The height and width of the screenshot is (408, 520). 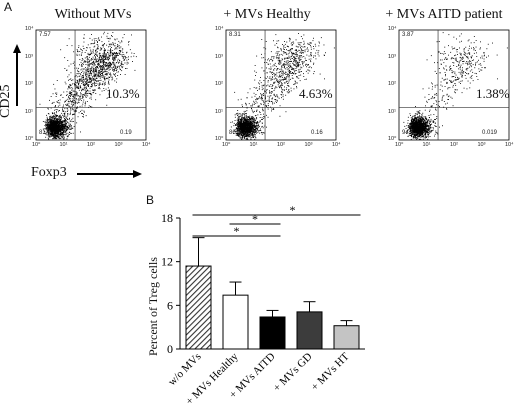 I want to click on significance-star-1: *, so click(x=255, y=219).